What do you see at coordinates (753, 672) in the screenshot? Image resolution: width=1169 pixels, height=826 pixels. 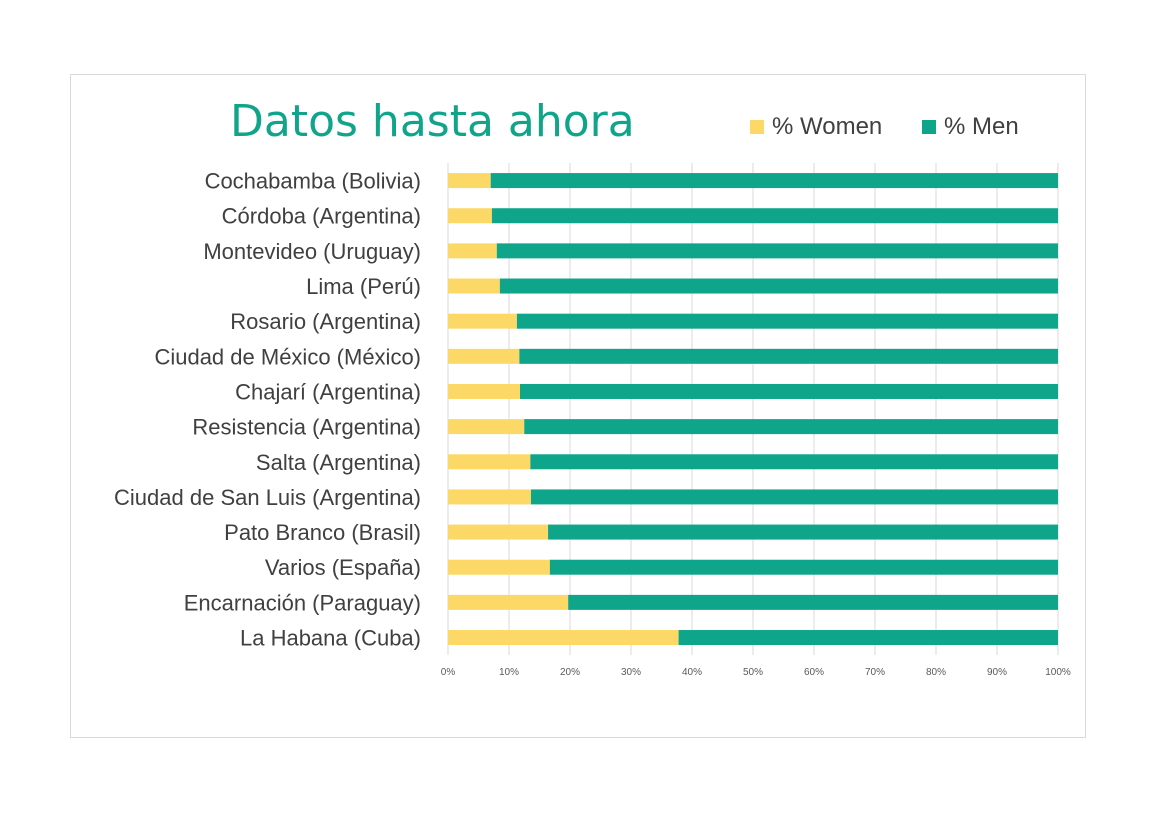 I see `x-tick-label: 50%` at bounding box center [753, 672].